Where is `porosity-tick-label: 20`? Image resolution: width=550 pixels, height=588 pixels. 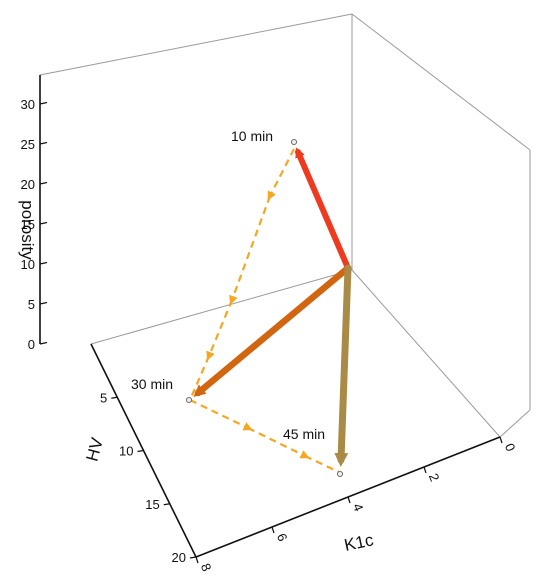
porosity-tick-label: 20 is located at coordinates (28, 184).